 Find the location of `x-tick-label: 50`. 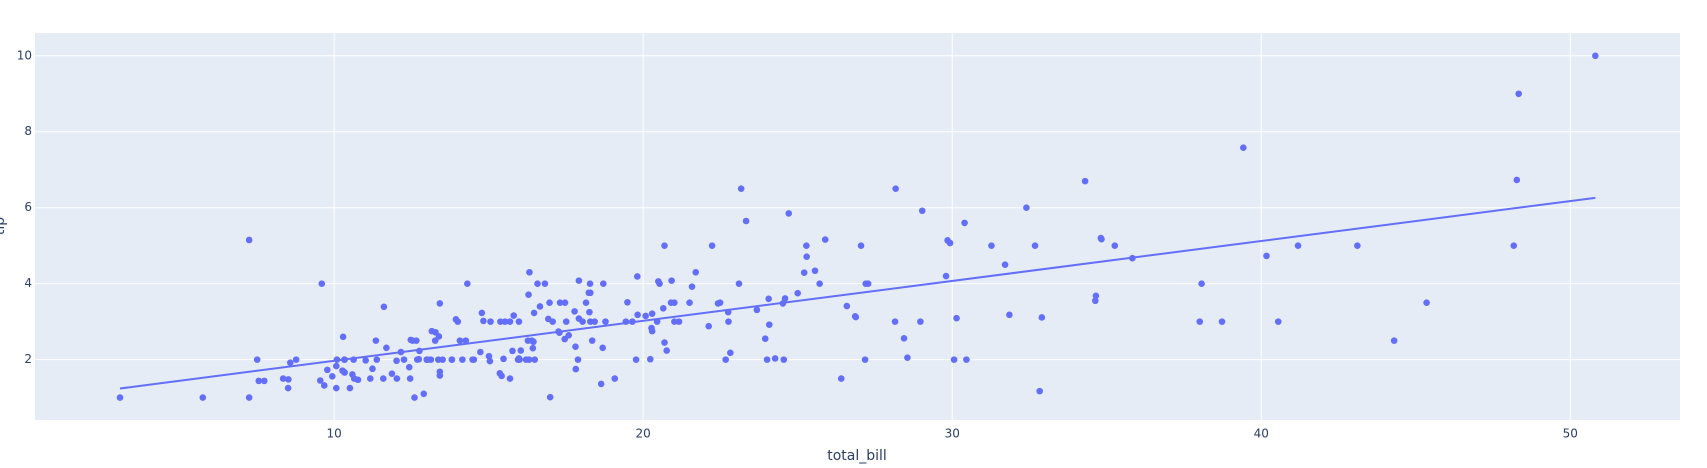

x-tick-label: 50 is located at coordinates (1570, 434).